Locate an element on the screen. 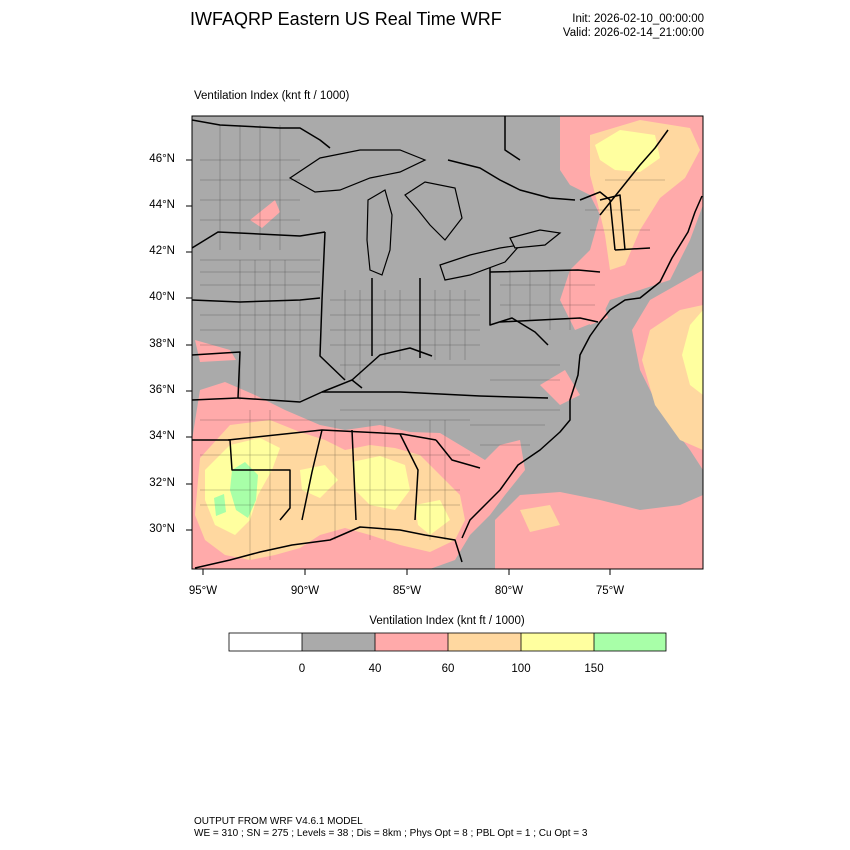 The width and height of the screenshot is (850, 850). legend-tick-label: 0 is located at coordinates (302, 669).